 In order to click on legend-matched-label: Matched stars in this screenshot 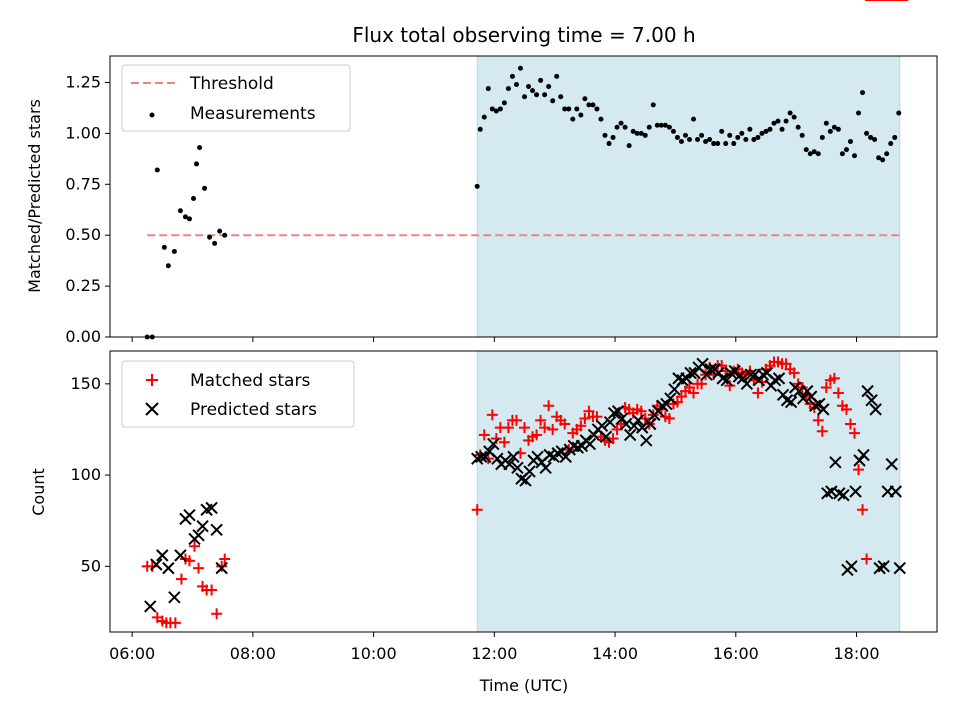, I will do `click(250, 381)`.